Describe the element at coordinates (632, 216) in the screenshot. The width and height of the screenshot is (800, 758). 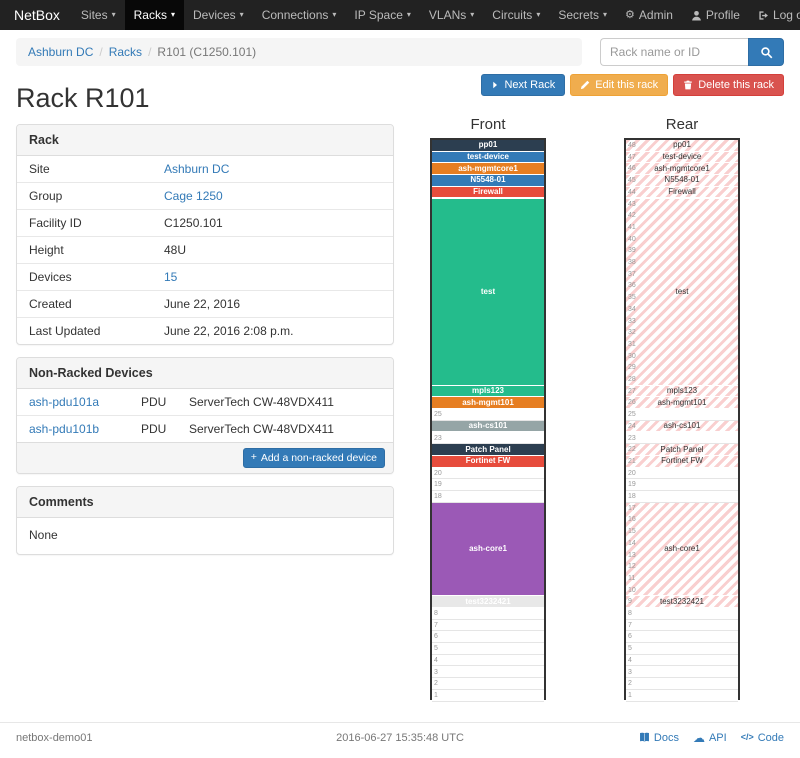
I see `unit-number: 42` at that location.